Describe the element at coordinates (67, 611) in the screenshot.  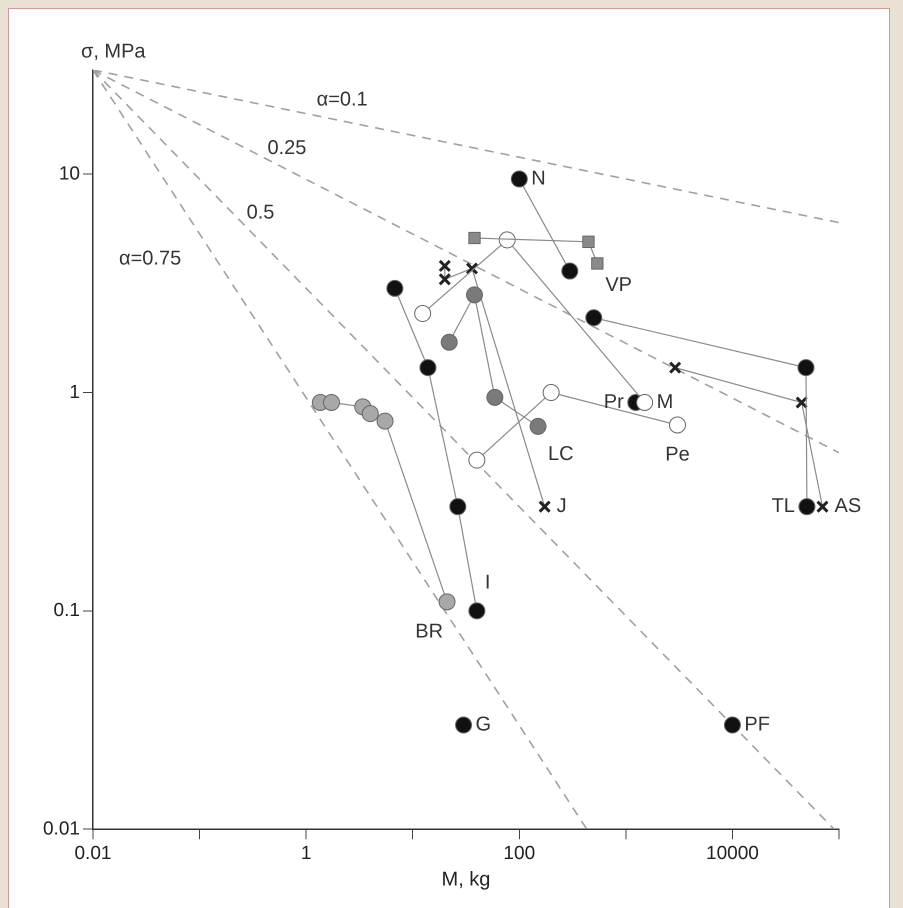
I see `y-tick-label: 0.1` at that location.